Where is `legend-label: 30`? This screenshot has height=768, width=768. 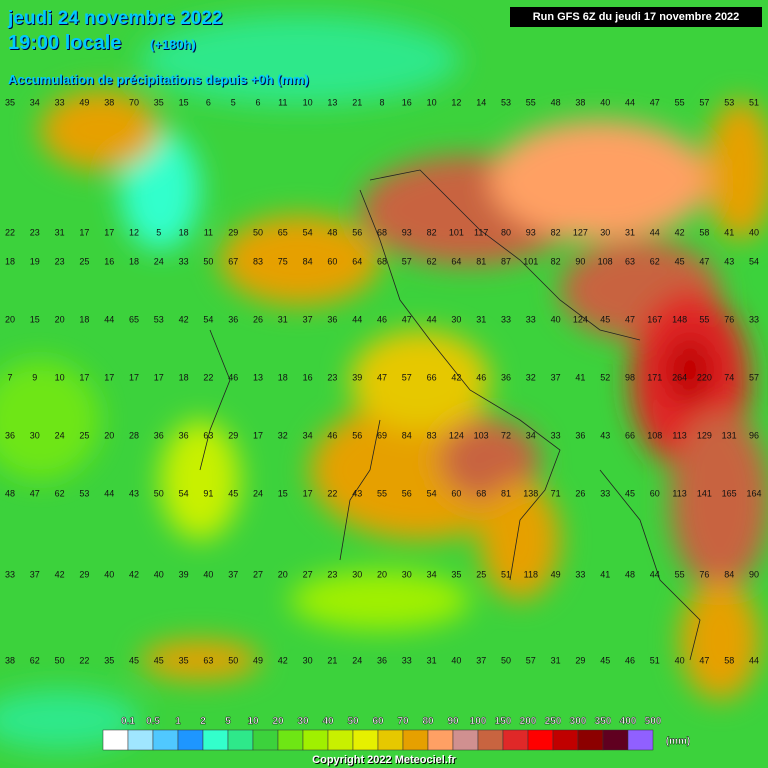 legend-label: 30 is located at coordinates (303, 721).